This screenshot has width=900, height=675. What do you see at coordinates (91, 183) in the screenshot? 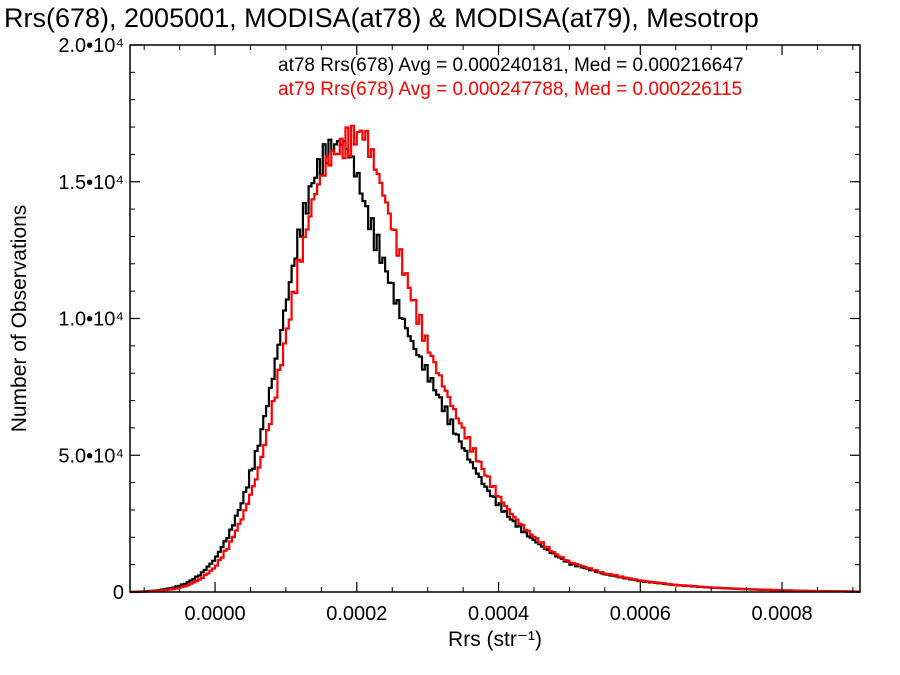
I see `y-tick-label: 1.5•10⁴` at bounding box center [91, 183].